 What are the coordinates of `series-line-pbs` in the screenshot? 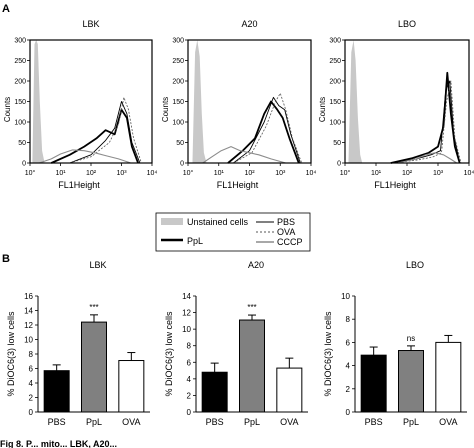 It's located at (267, 130).